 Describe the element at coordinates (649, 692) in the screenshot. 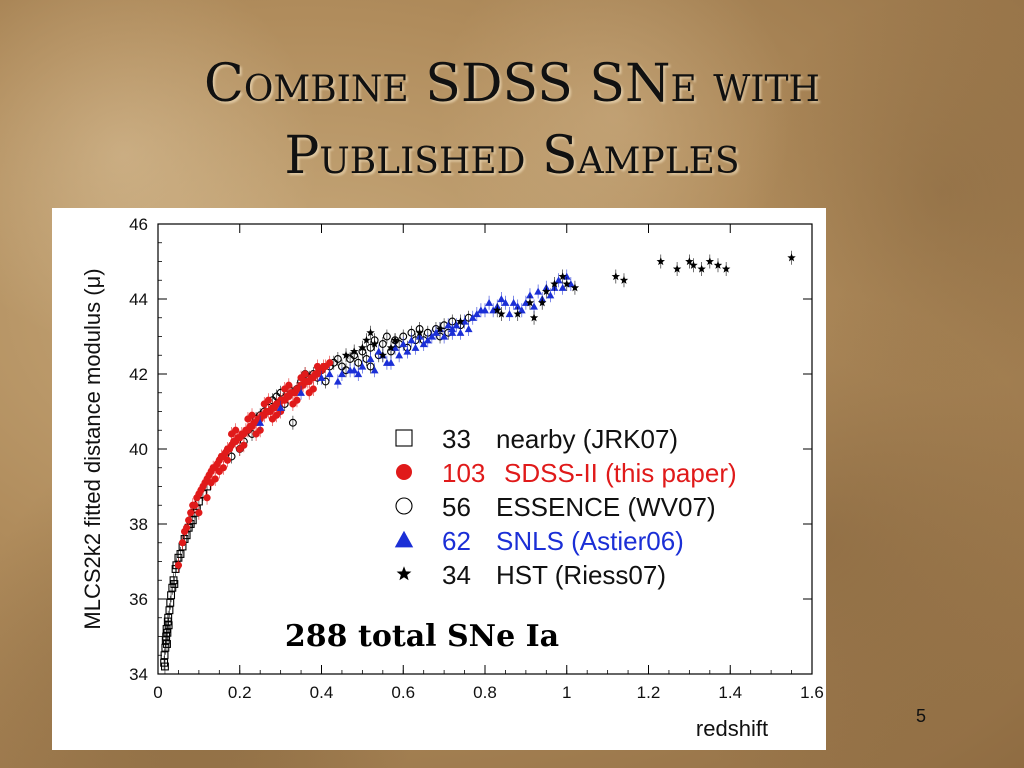

I see `x-tick-label: 1.2` at that location.